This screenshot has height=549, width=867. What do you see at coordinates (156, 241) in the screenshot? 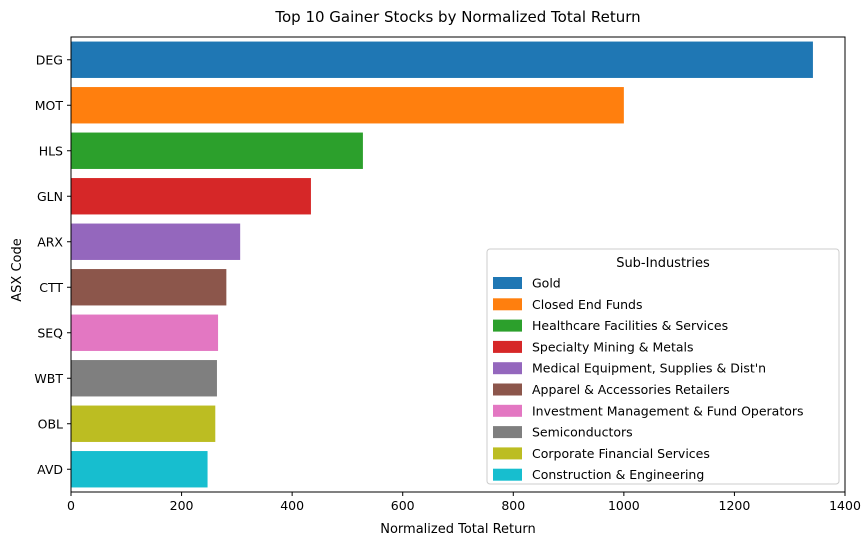
I see `bar-arx` at bounding box center [156, 241].